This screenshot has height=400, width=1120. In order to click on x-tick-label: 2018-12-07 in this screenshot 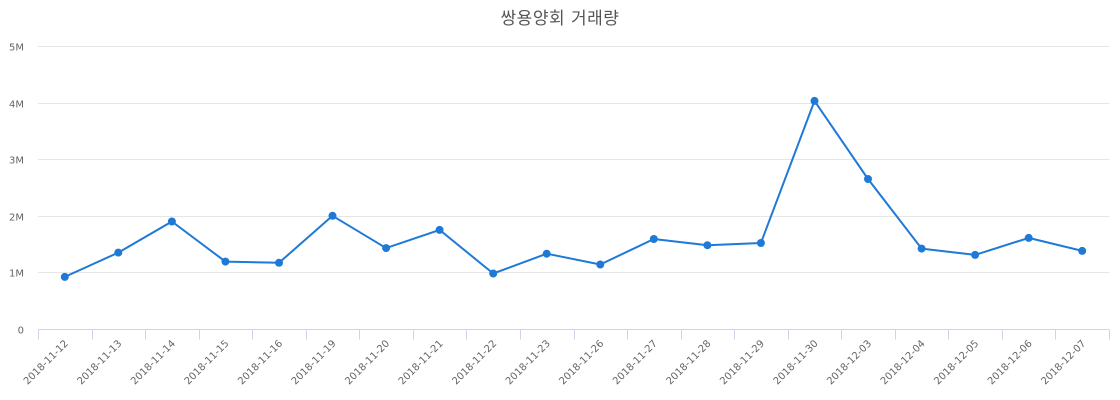, I will do `click(1063, 362)`.